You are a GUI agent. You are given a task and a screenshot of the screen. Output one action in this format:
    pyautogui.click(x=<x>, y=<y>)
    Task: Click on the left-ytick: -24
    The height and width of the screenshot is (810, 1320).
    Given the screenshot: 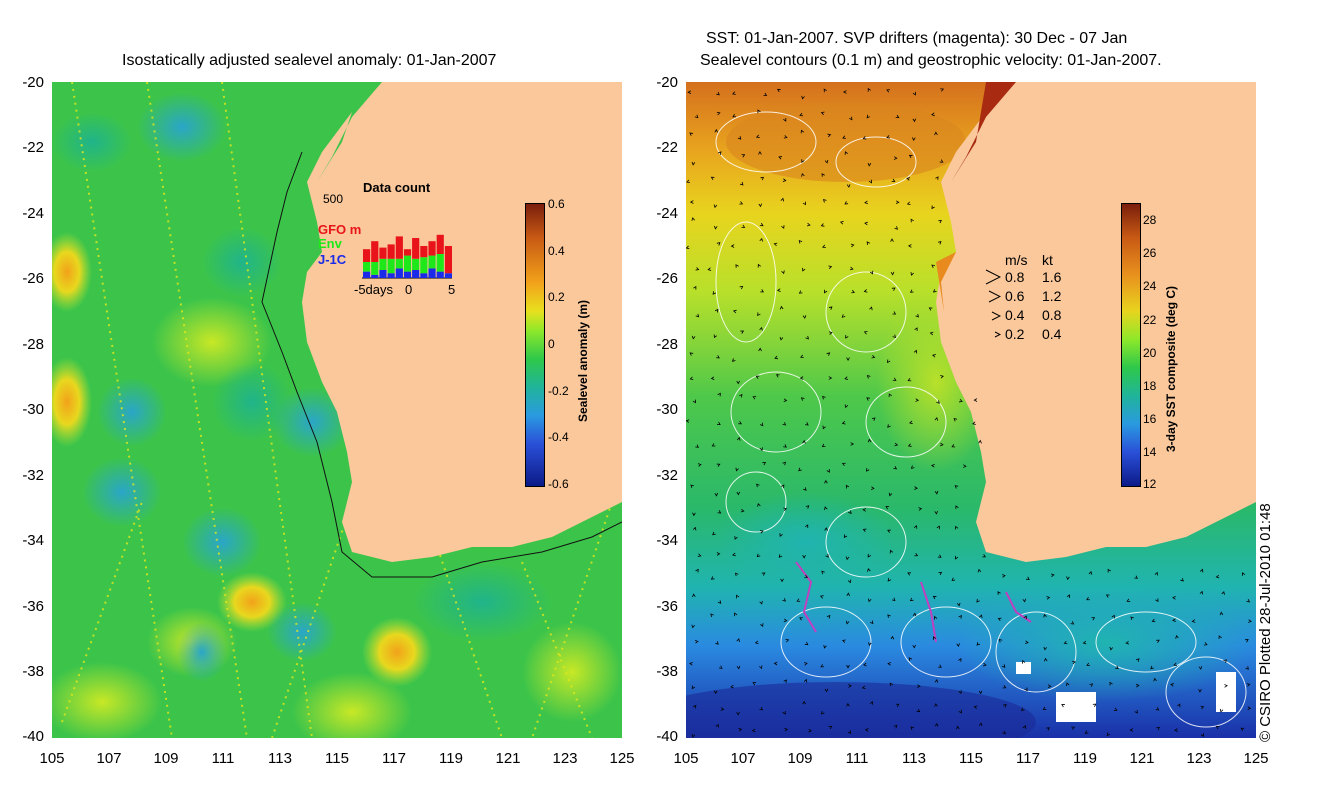 What is the action you would take?
    pyautogui.click(x=33, y=213)
    